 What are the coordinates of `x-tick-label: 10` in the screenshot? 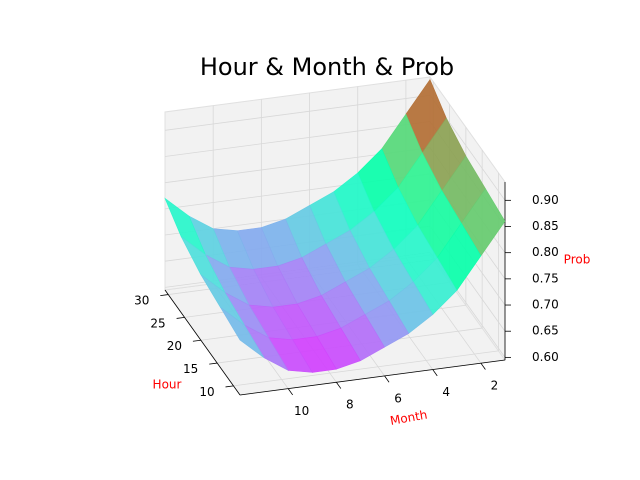 It's located at (301, 411).